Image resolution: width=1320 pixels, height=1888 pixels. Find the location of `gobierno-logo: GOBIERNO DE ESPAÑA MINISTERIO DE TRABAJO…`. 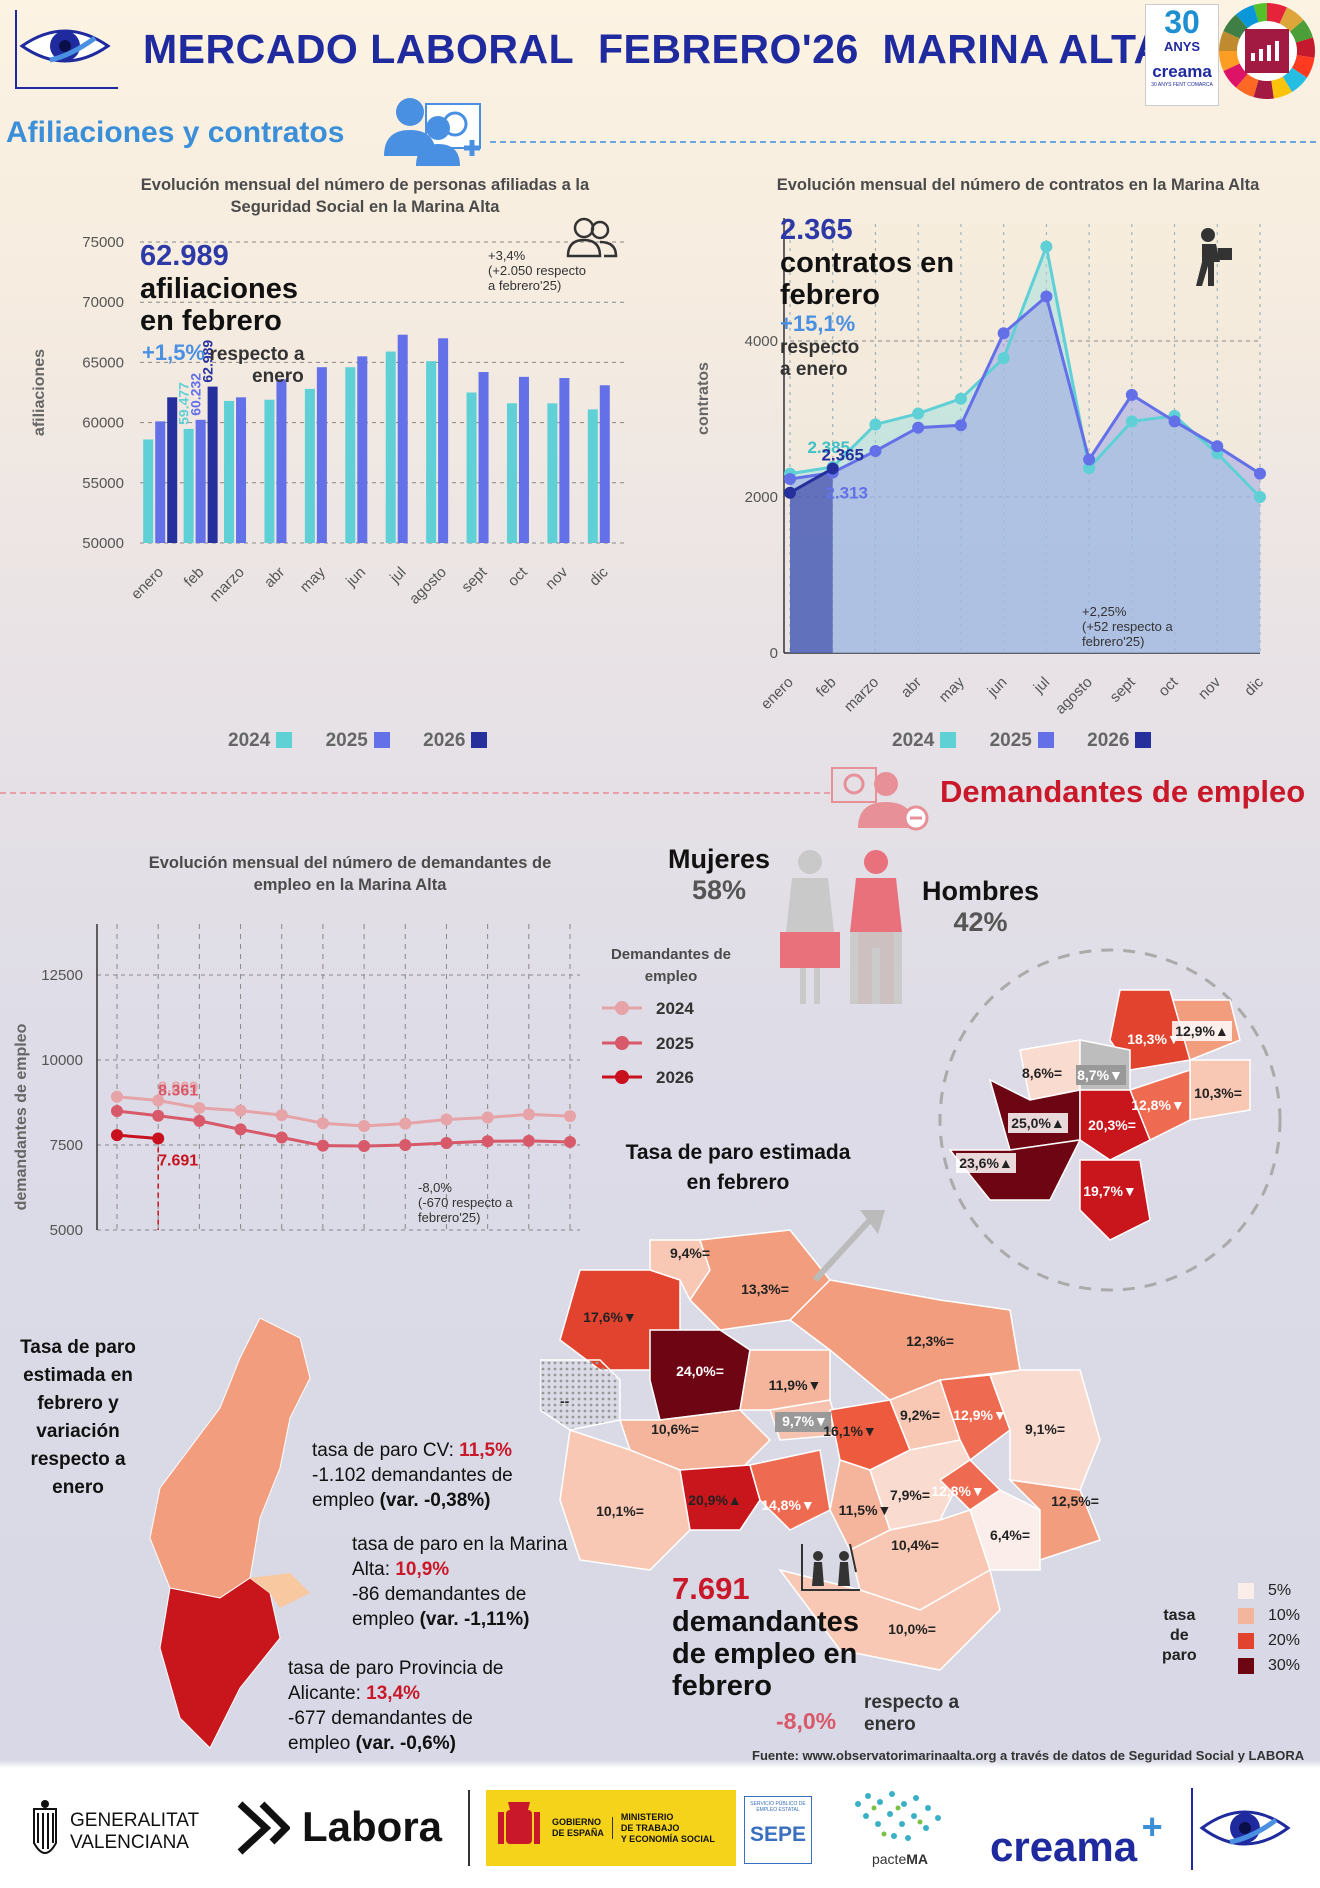

gobierno-logo: GOBIERNO DE ESPAÑA MINISTERIO DE TRABAJO… is located at coordinates (611, 1828).